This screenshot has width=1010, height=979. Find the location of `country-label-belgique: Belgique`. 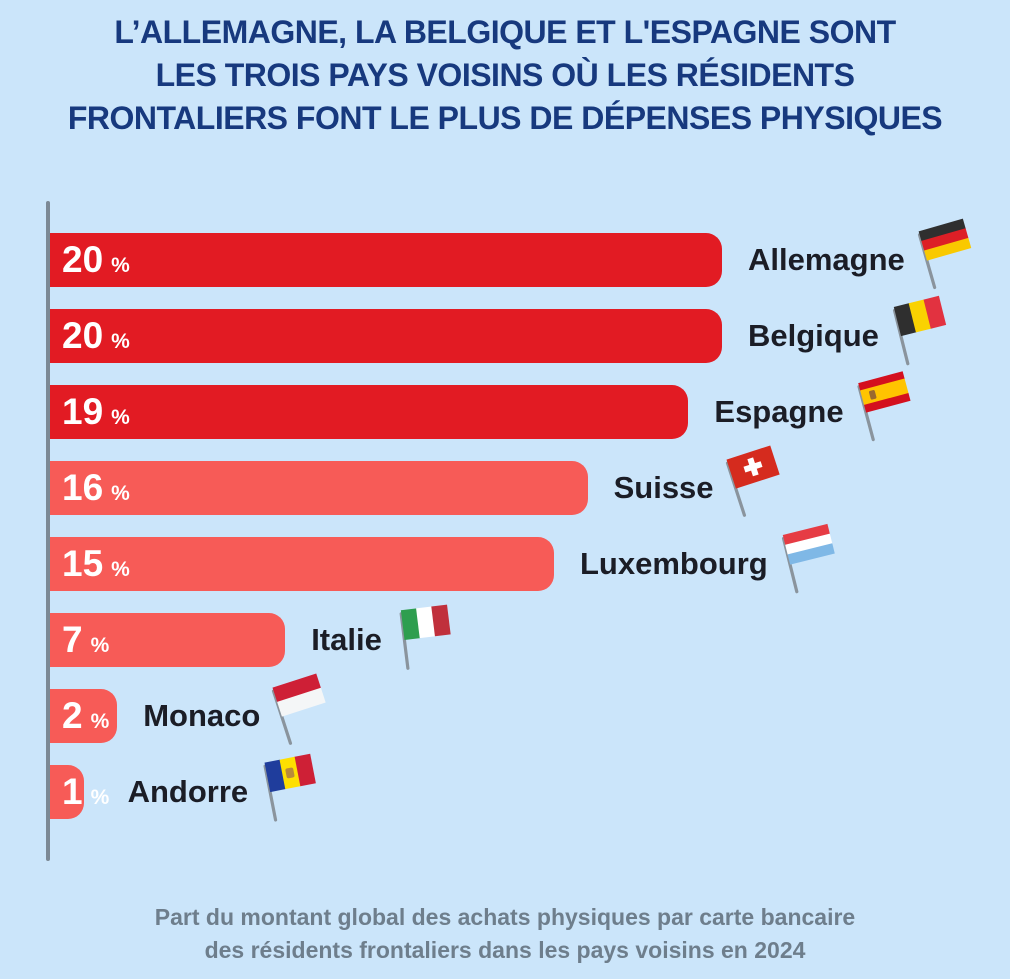

country-label-belgique: Belgique is located at coordinates (813, 335).